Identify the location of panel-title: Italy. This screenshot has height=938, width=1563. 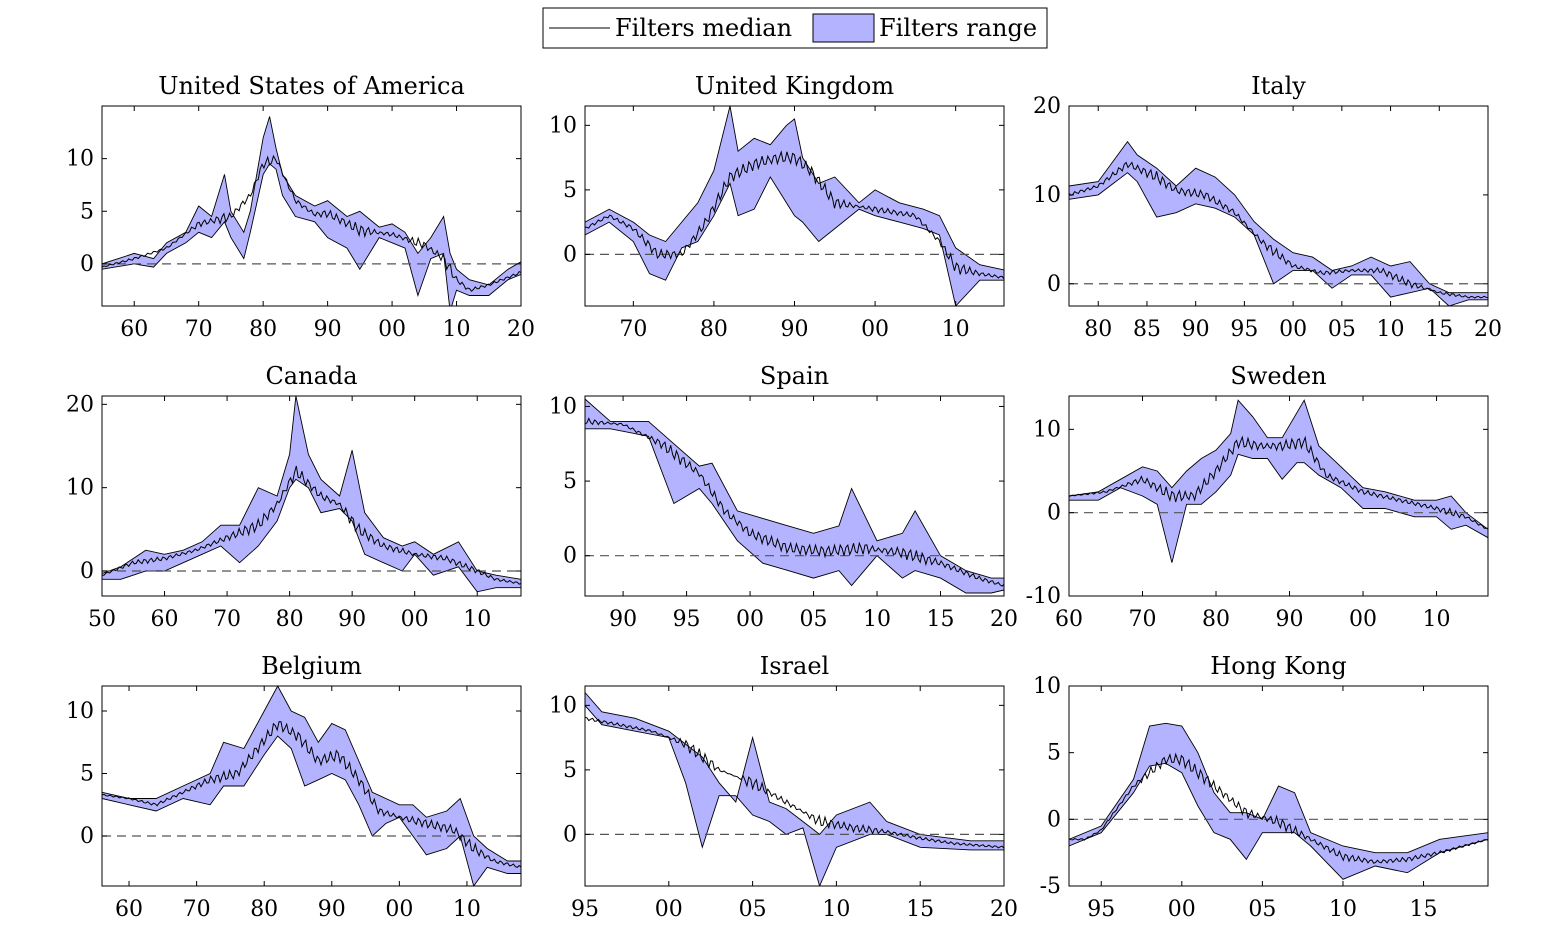
(1278, 86).